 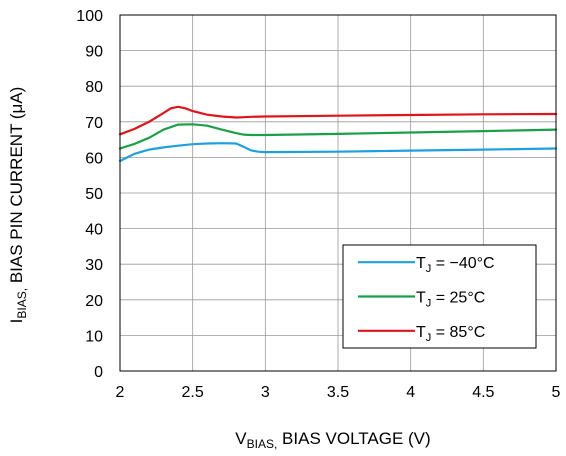 What do you see at coordinates (94, 123) in the screenshot?
I see `y-tick-label: 70` at bounding box center [94, 123].